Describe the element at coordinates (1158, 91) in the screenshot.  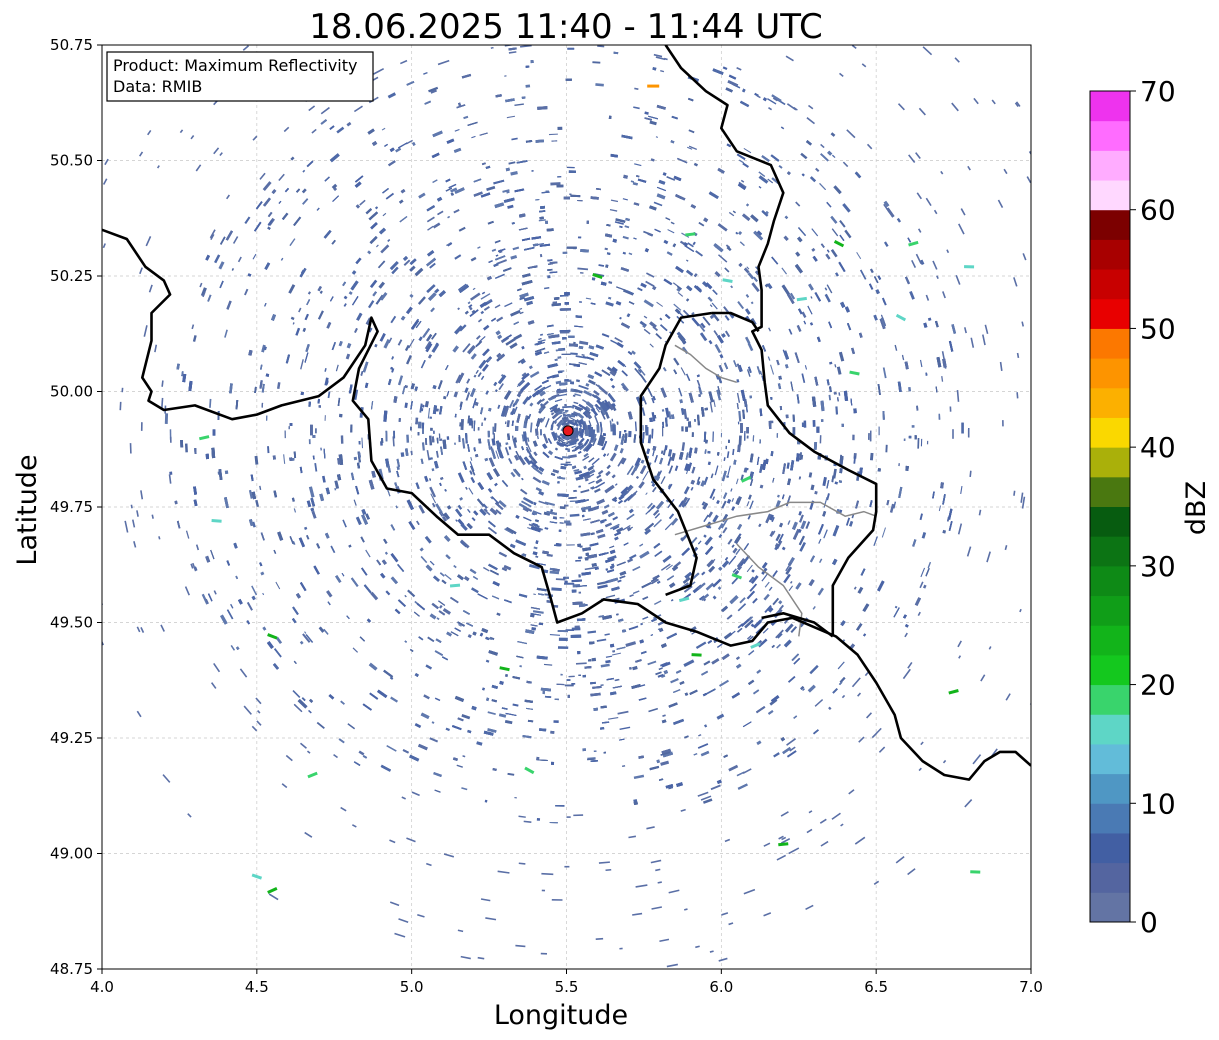
I see `colorbar-tick-label: 70` at that location.